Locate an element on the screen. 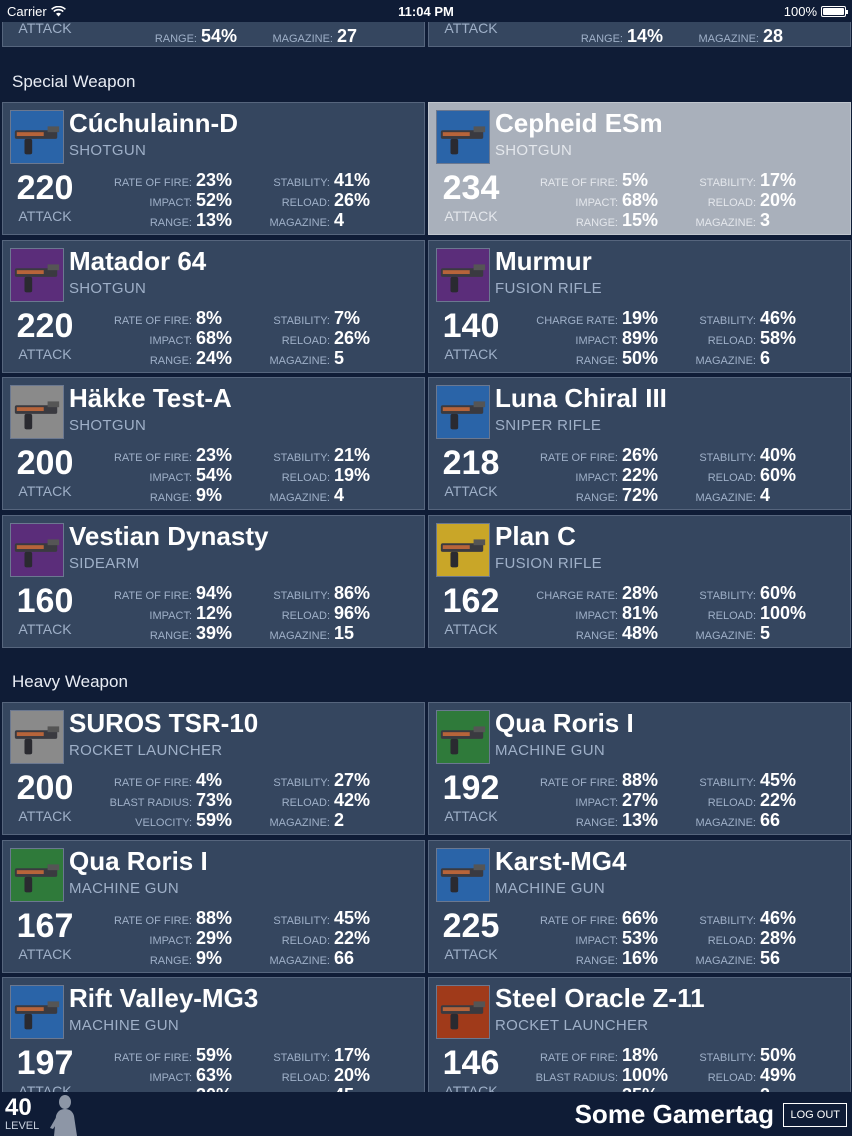 Image resolution: width=852 pixels, height=1136 pixels. stat-charge-rate: CHARGE RATE: 19% is located at coordinates (590, 318).